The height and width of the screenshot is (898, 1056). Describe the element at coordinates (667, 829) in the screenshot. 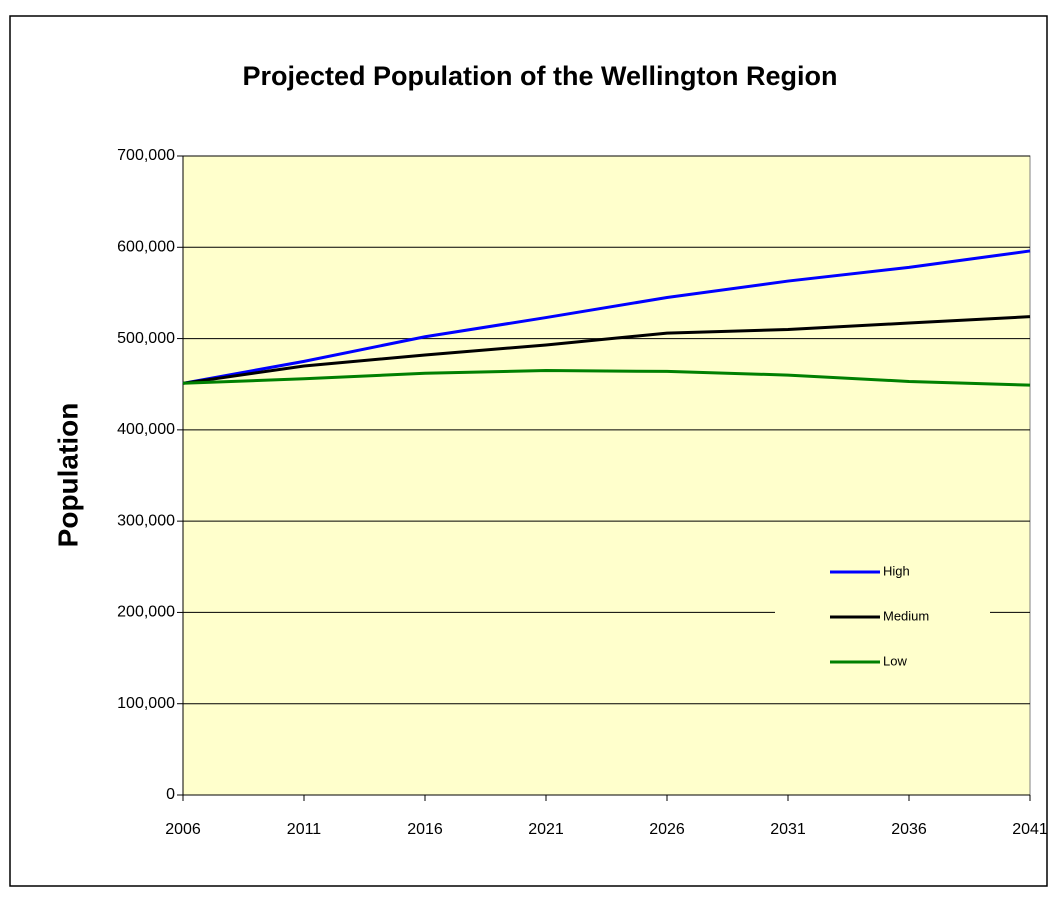

I see `x-tick-label: 2026` at that location.